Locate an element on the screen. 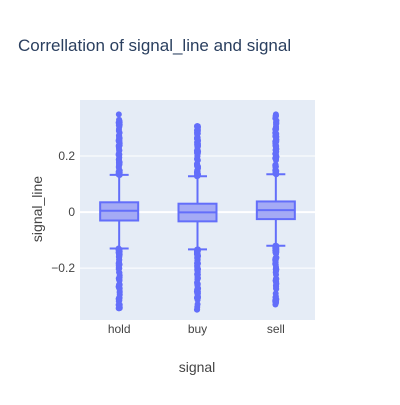 This screenshot has height=405, width=400. x-tick-label: sell is located at coordinates (276, 329).